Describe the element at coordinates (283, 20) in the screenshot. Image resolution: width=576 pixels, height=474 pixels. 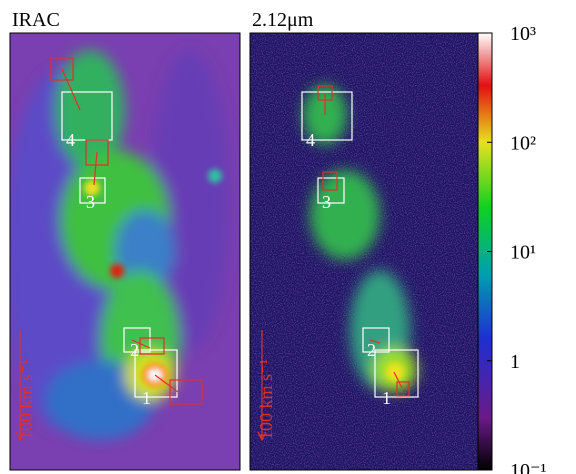
I see `panel-title: 2.12μm` at that location.